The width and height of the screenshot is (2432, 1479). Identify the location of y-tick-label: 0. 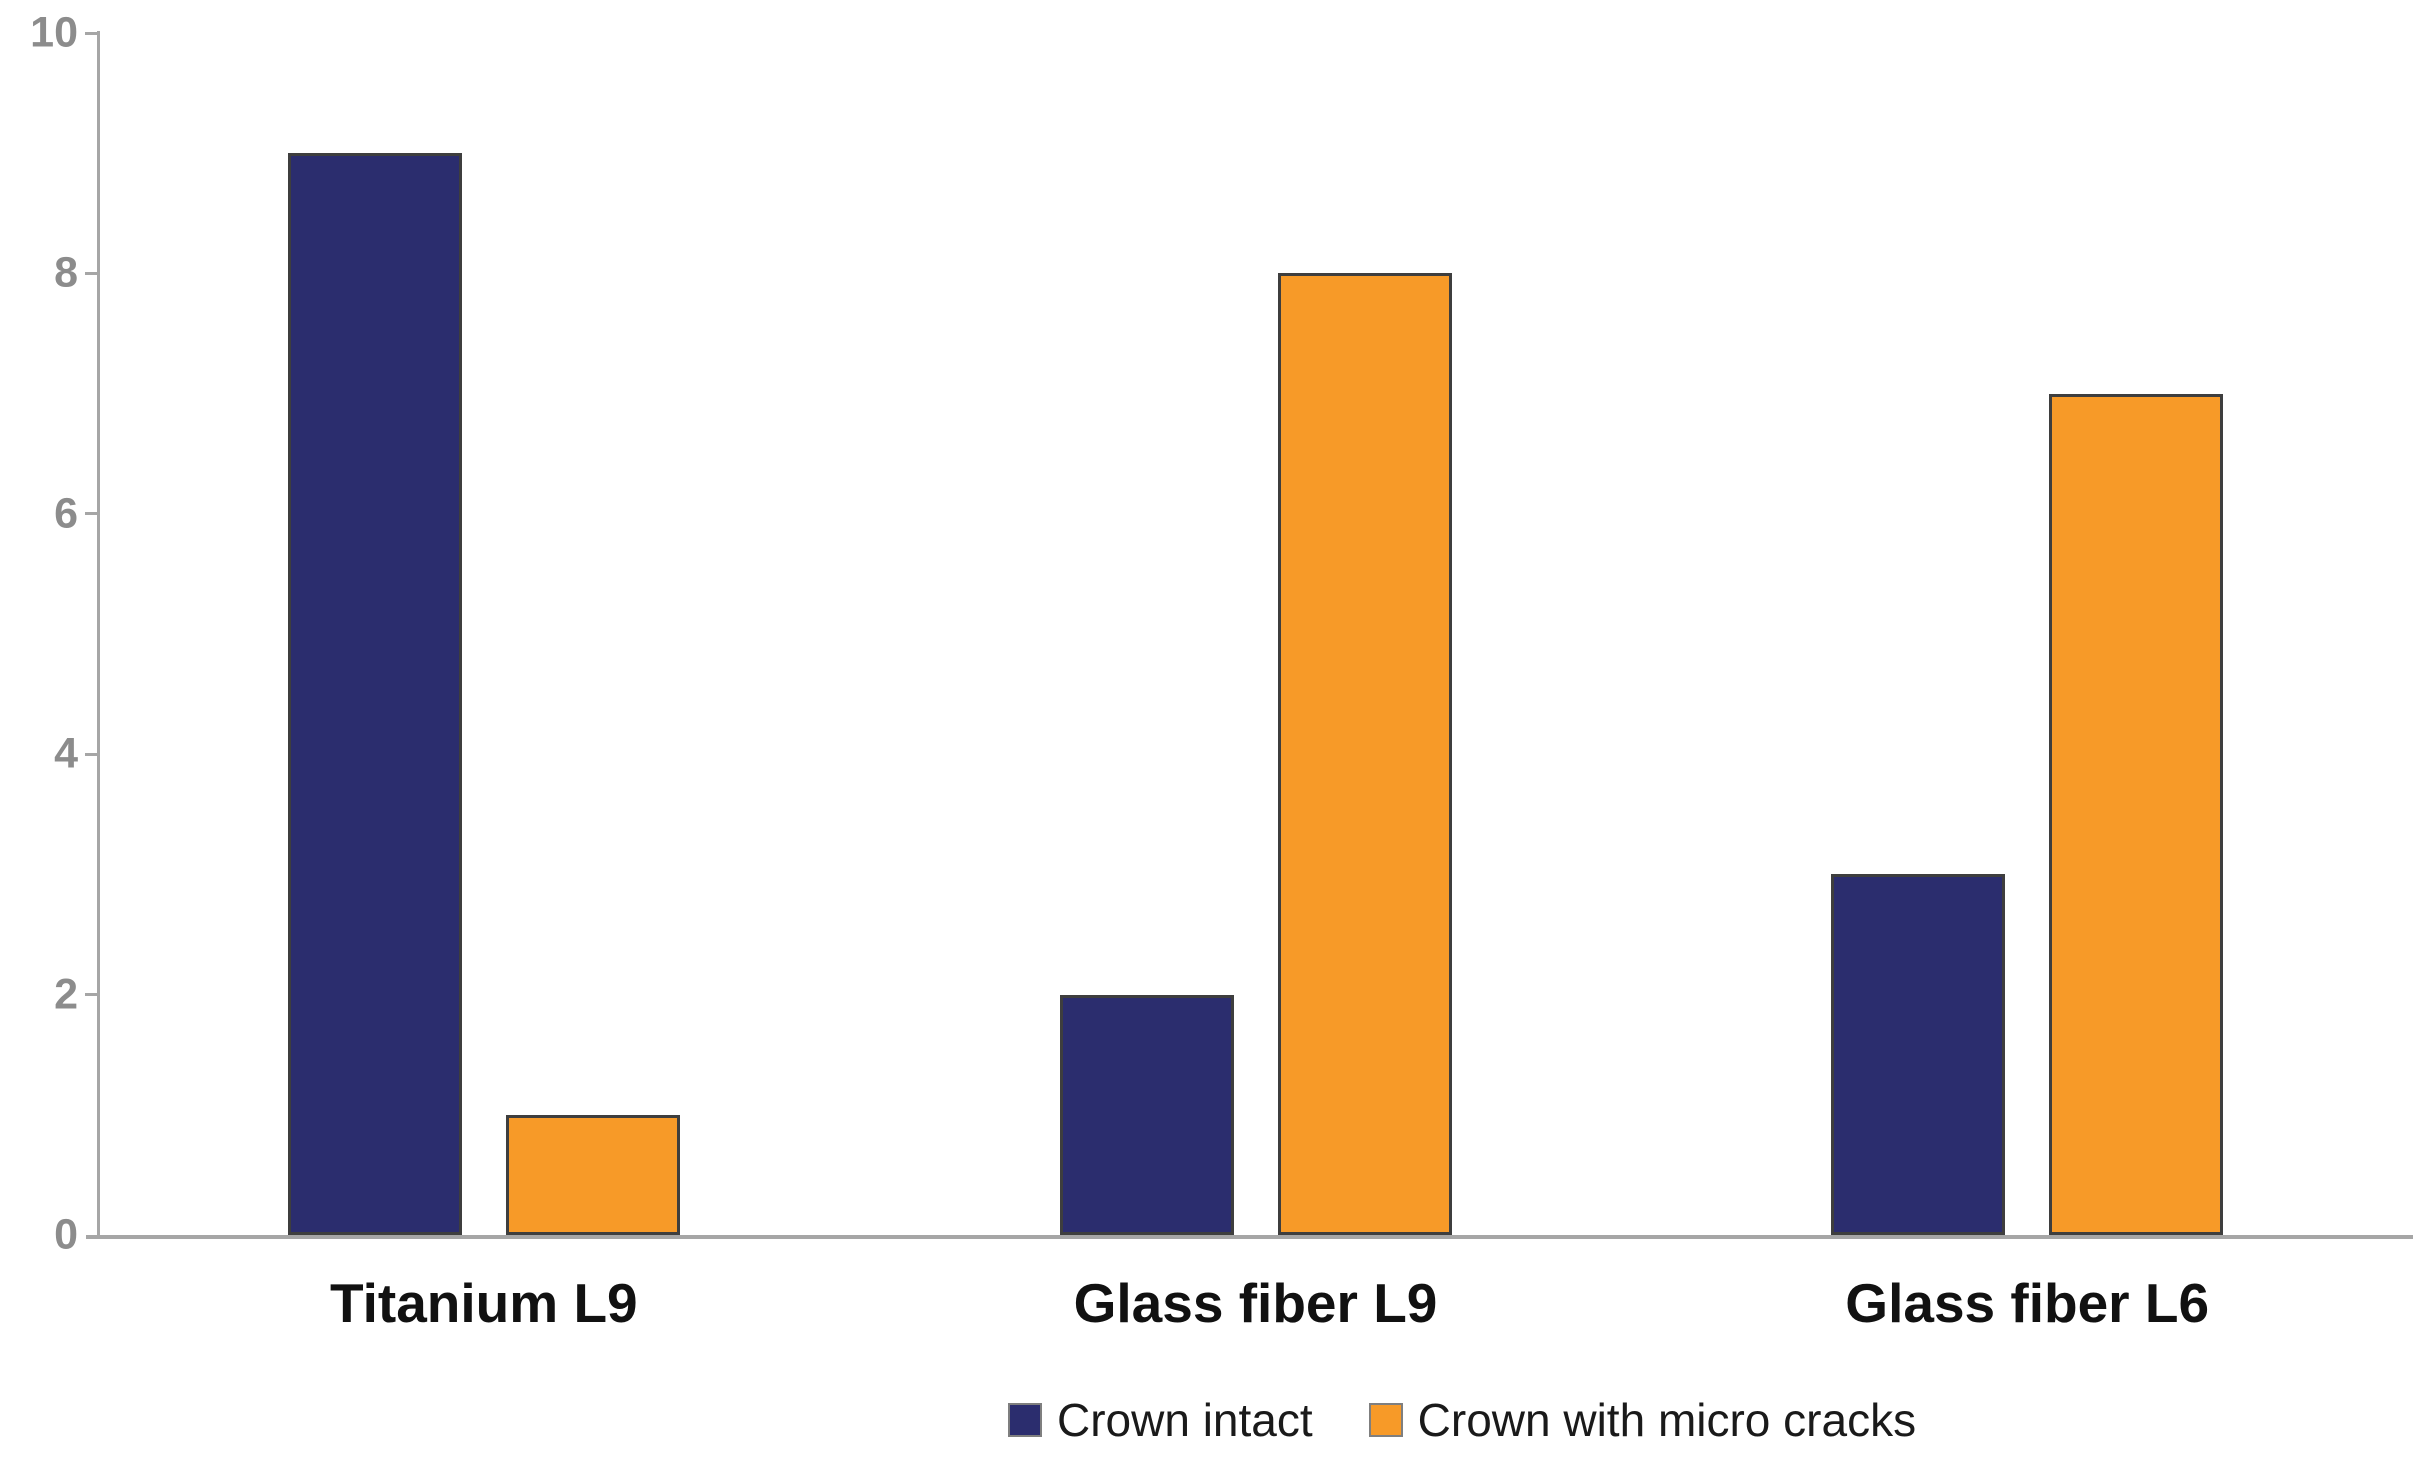
(66, 1234).